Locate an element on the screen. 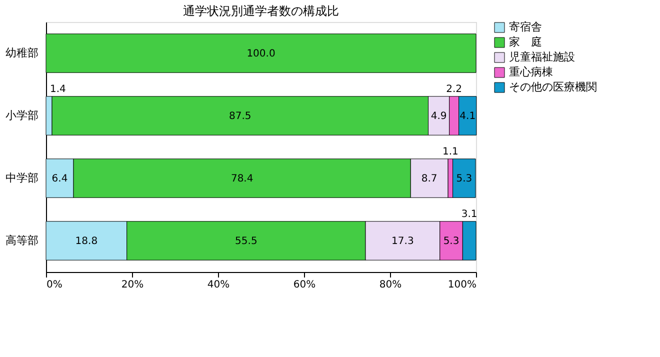 This screenshot has height=357, width=660. data-label: 4.9 is located at coordinates (438, 116).